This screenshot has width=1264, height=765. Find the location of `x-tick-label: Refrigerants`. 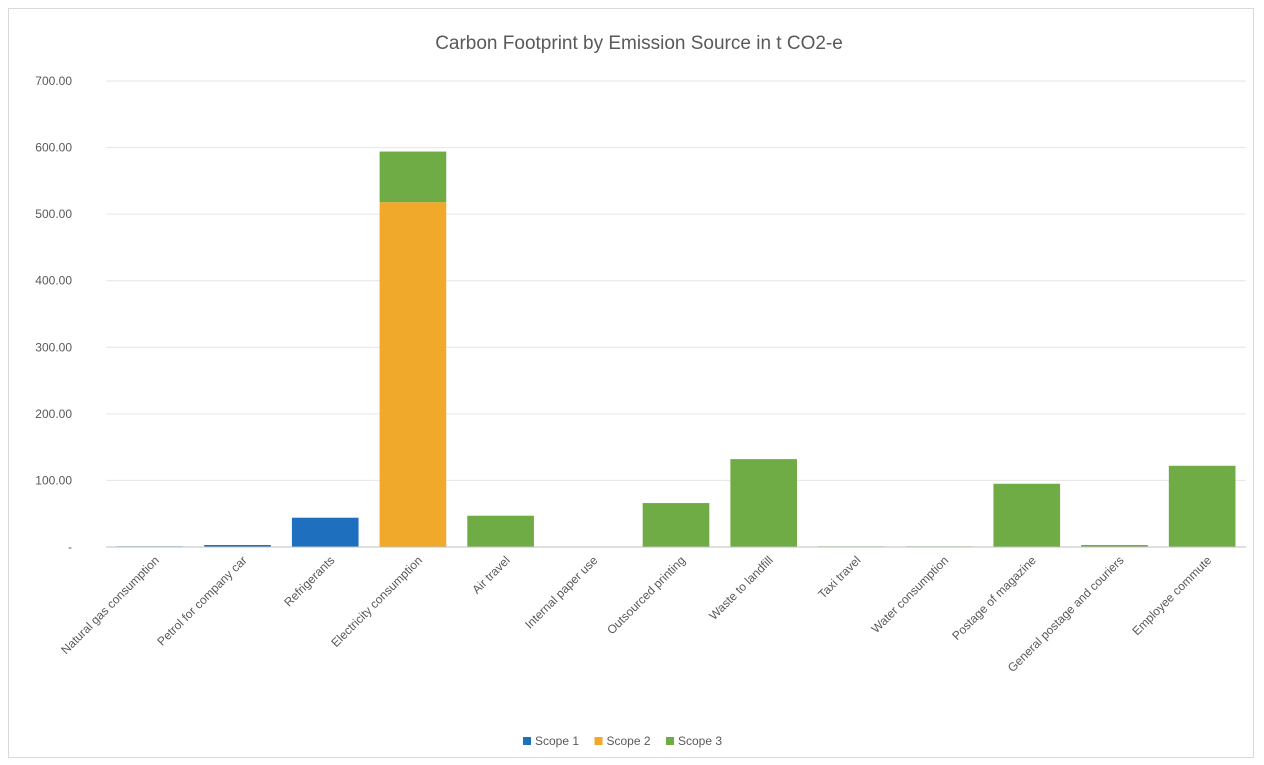

x-tick-label: Refrigerants is located at coordinates (309, 581).